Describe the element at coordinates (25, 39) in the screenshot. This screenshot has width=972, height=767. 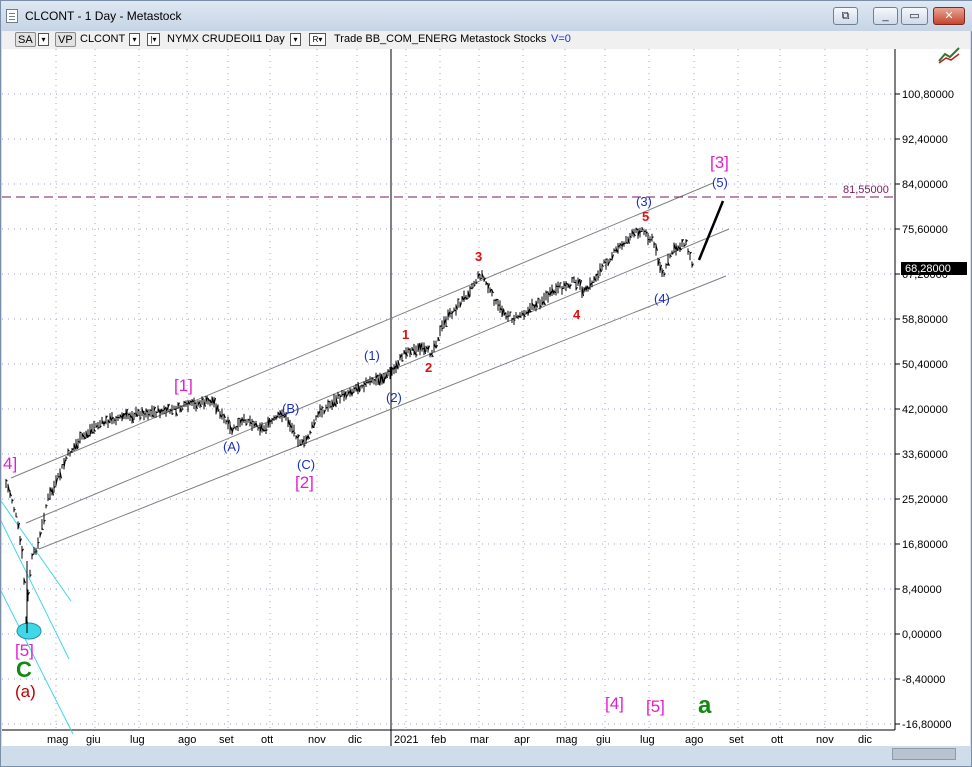
I see `sa-button: SA` at that location.